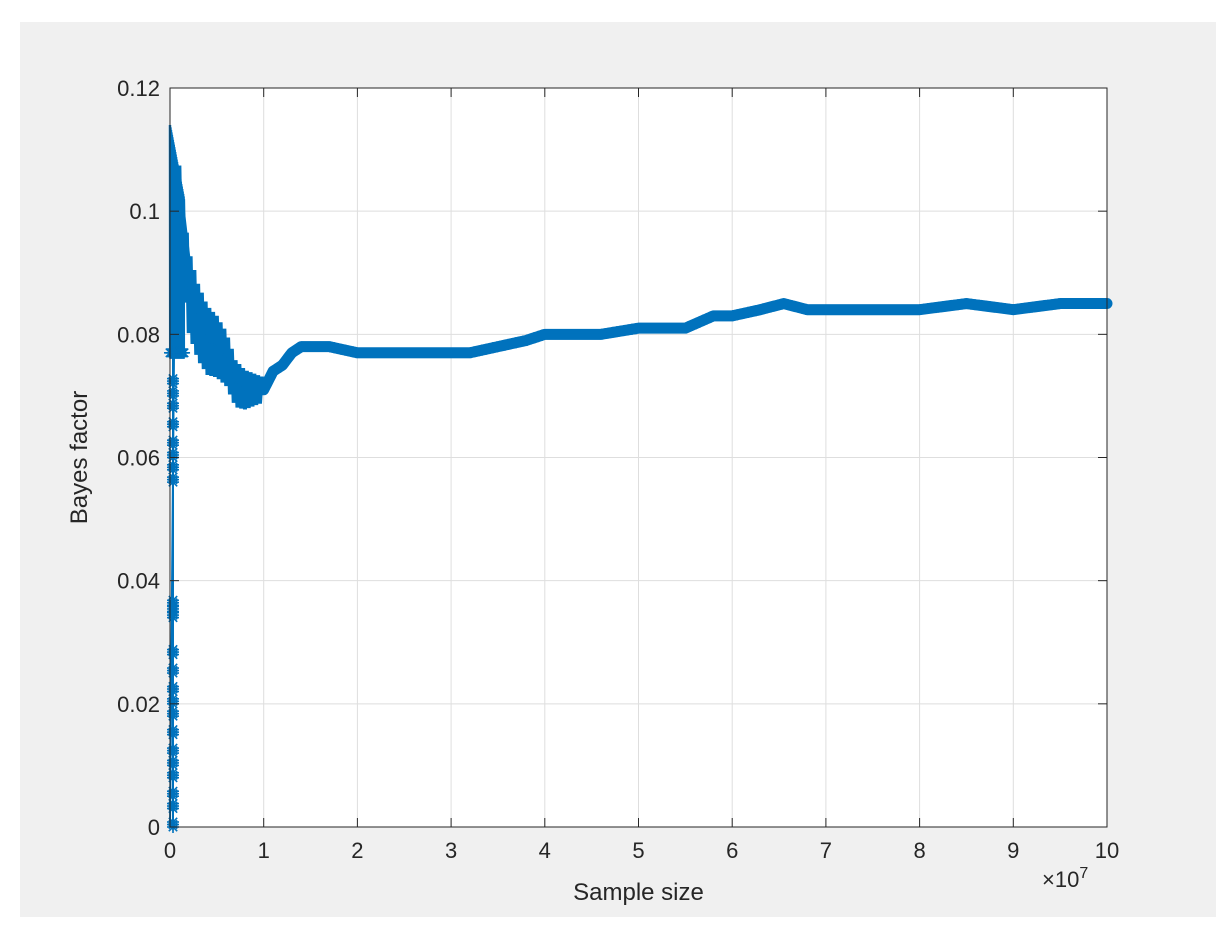 The height and width of the screenshot is (934, 1230). What do you see at coordinates (154, 827) in the screenshot?
I see `y-tick-label: 0` at bounding box center [154, 827].